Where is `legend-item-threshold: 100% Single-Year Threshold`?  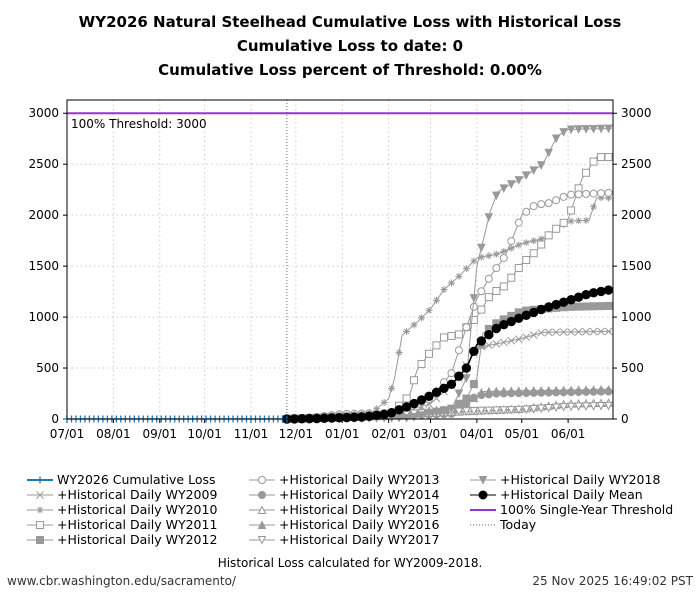 legend-item-threshold: 100% Single-Year Threshold is located at coordinates (570, 509).